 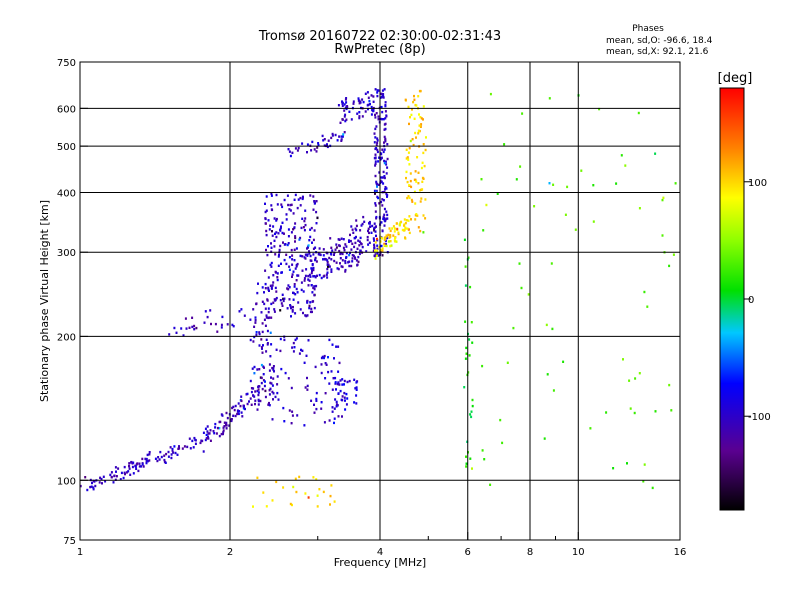 I want to click on colorbar-tick-label: 100, so click(x=757, y=183).